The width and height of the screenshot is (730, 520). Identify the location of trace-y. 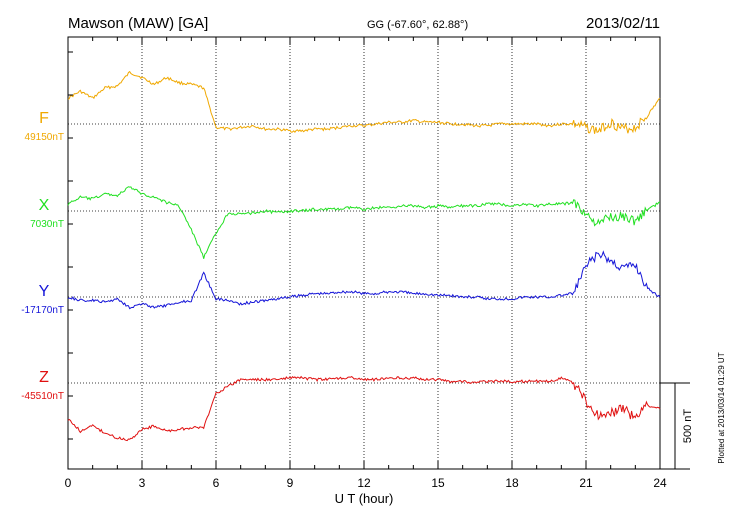
(364, 280).